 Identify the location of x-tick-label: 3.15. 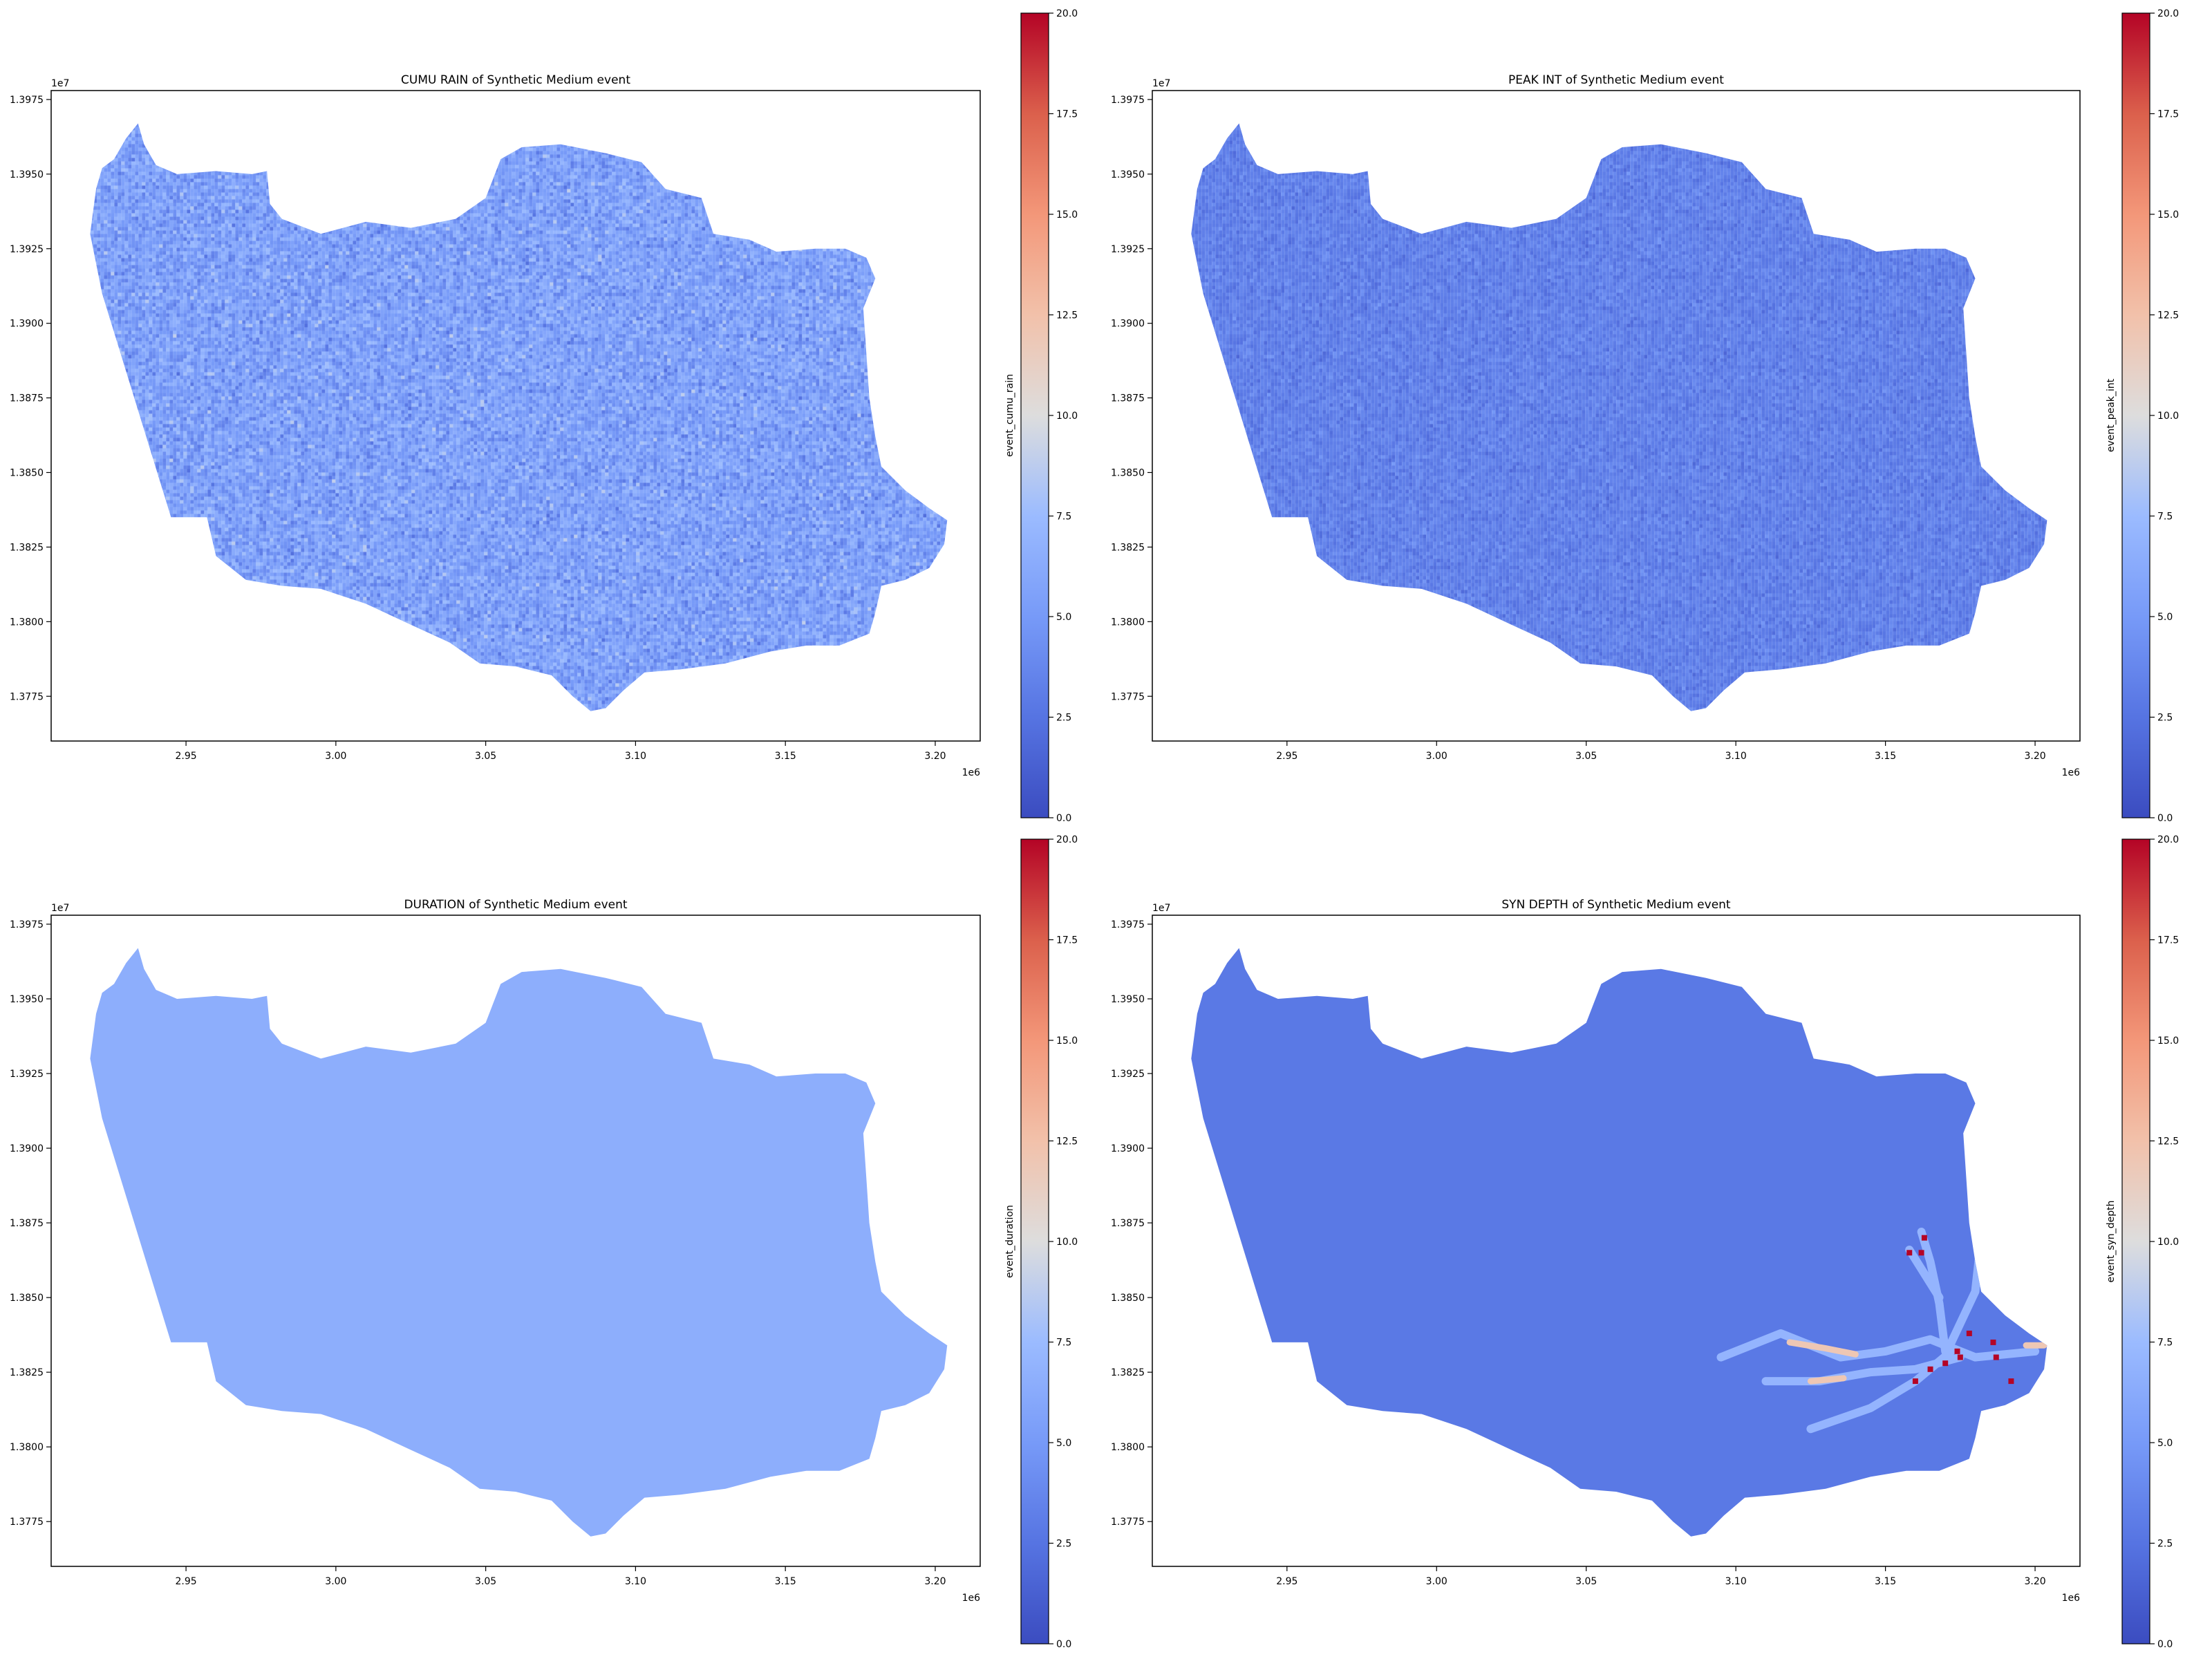
(1886, 756).